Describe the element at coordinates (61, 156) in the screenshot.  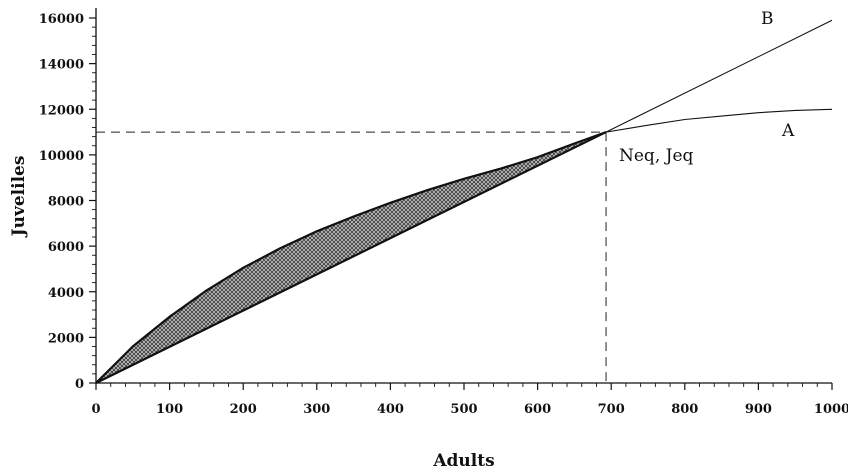
I see `y-tick-label: 10000` at that location.